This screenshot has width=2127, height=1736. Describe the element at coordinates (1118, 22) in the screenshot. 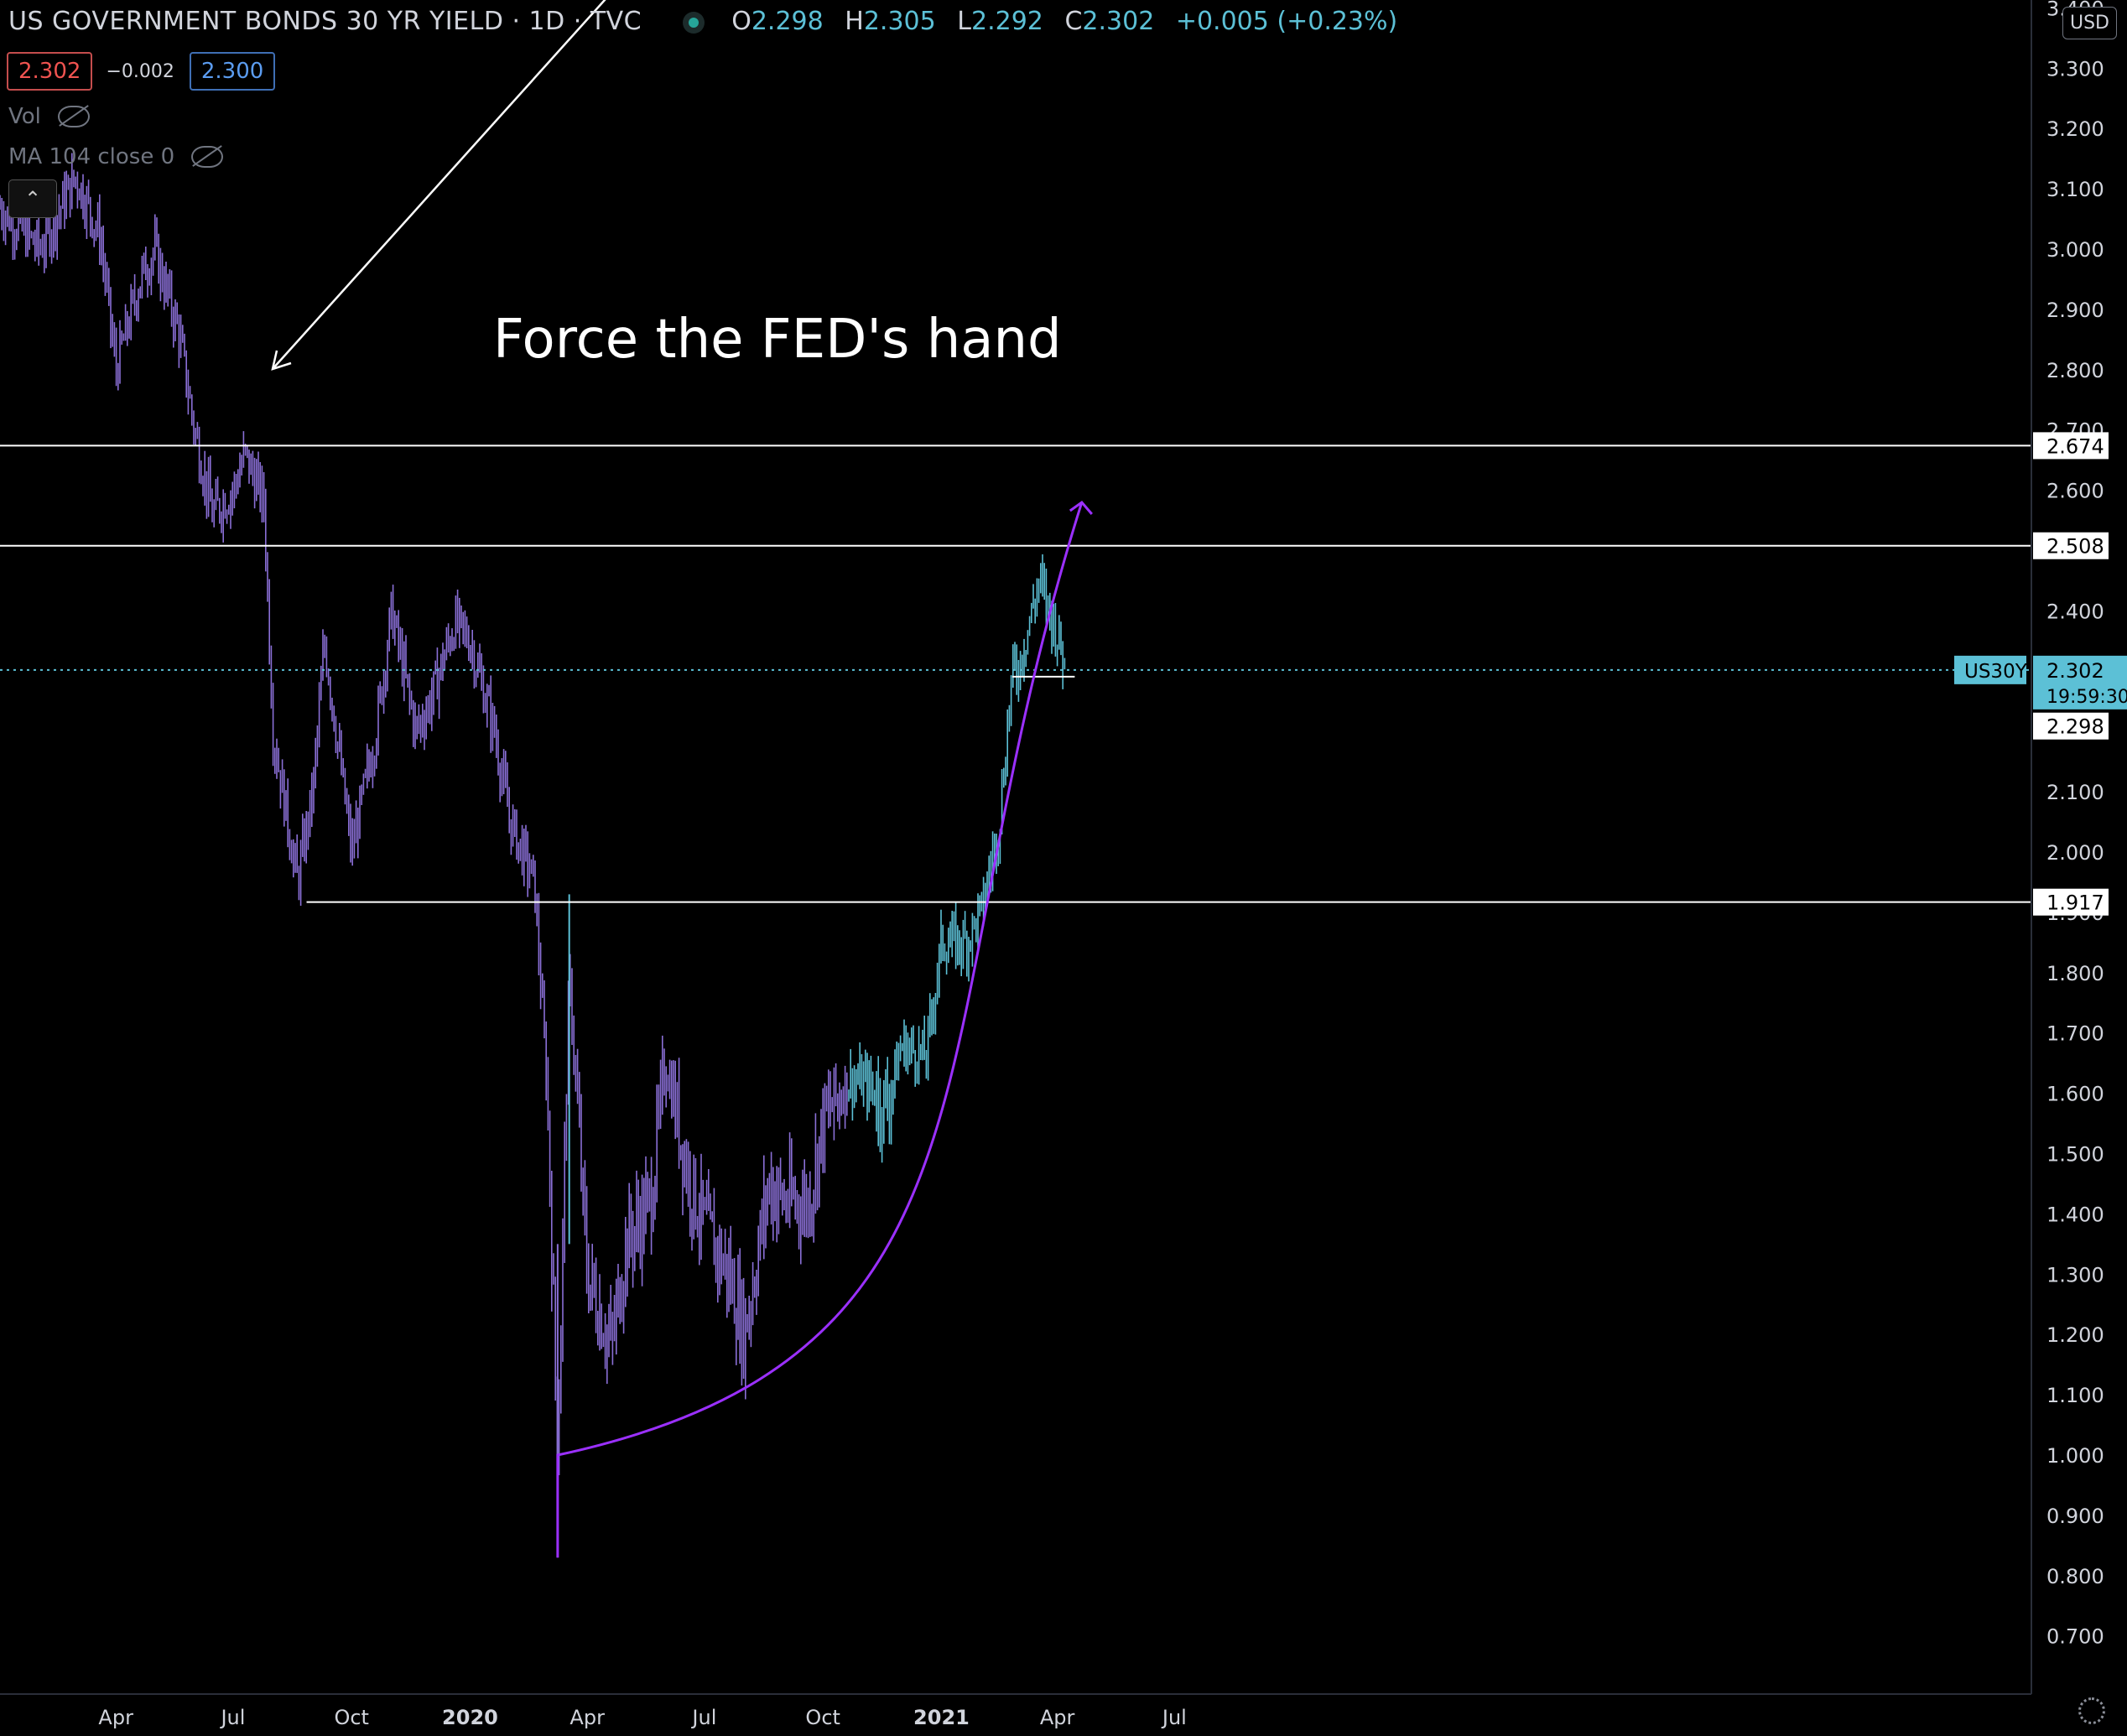

I see `close-value: 2.302` at that location.